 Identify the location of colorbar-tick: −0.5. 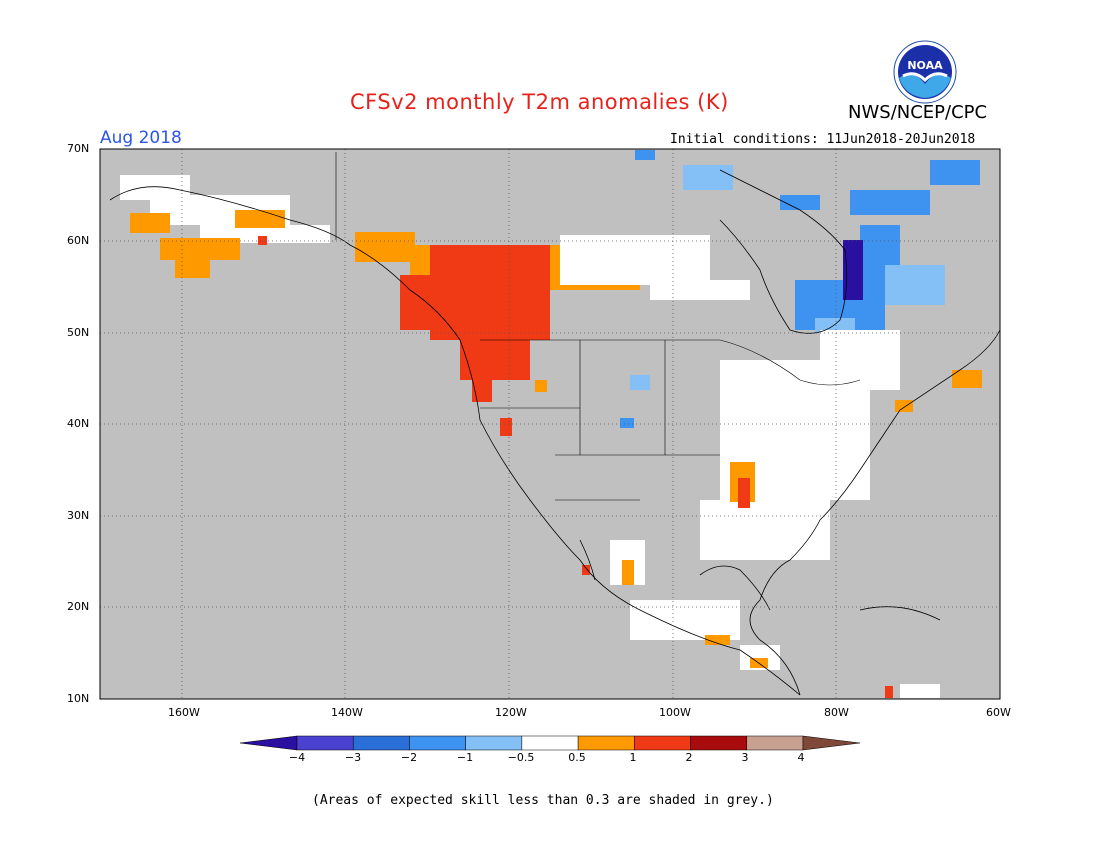
(521, 757).